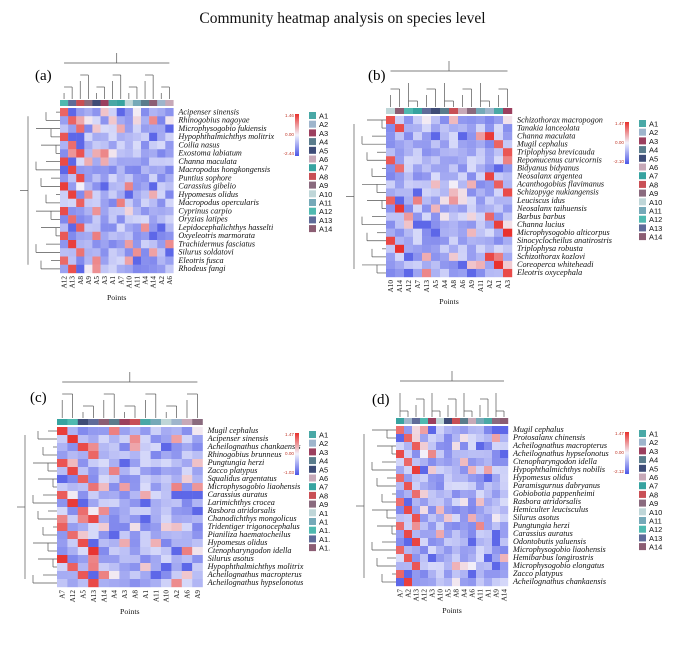  What do you see at coordinates (125, 594) in the screenshot?
I see `x-tick-label: A3` at bounding box center [125, 594].